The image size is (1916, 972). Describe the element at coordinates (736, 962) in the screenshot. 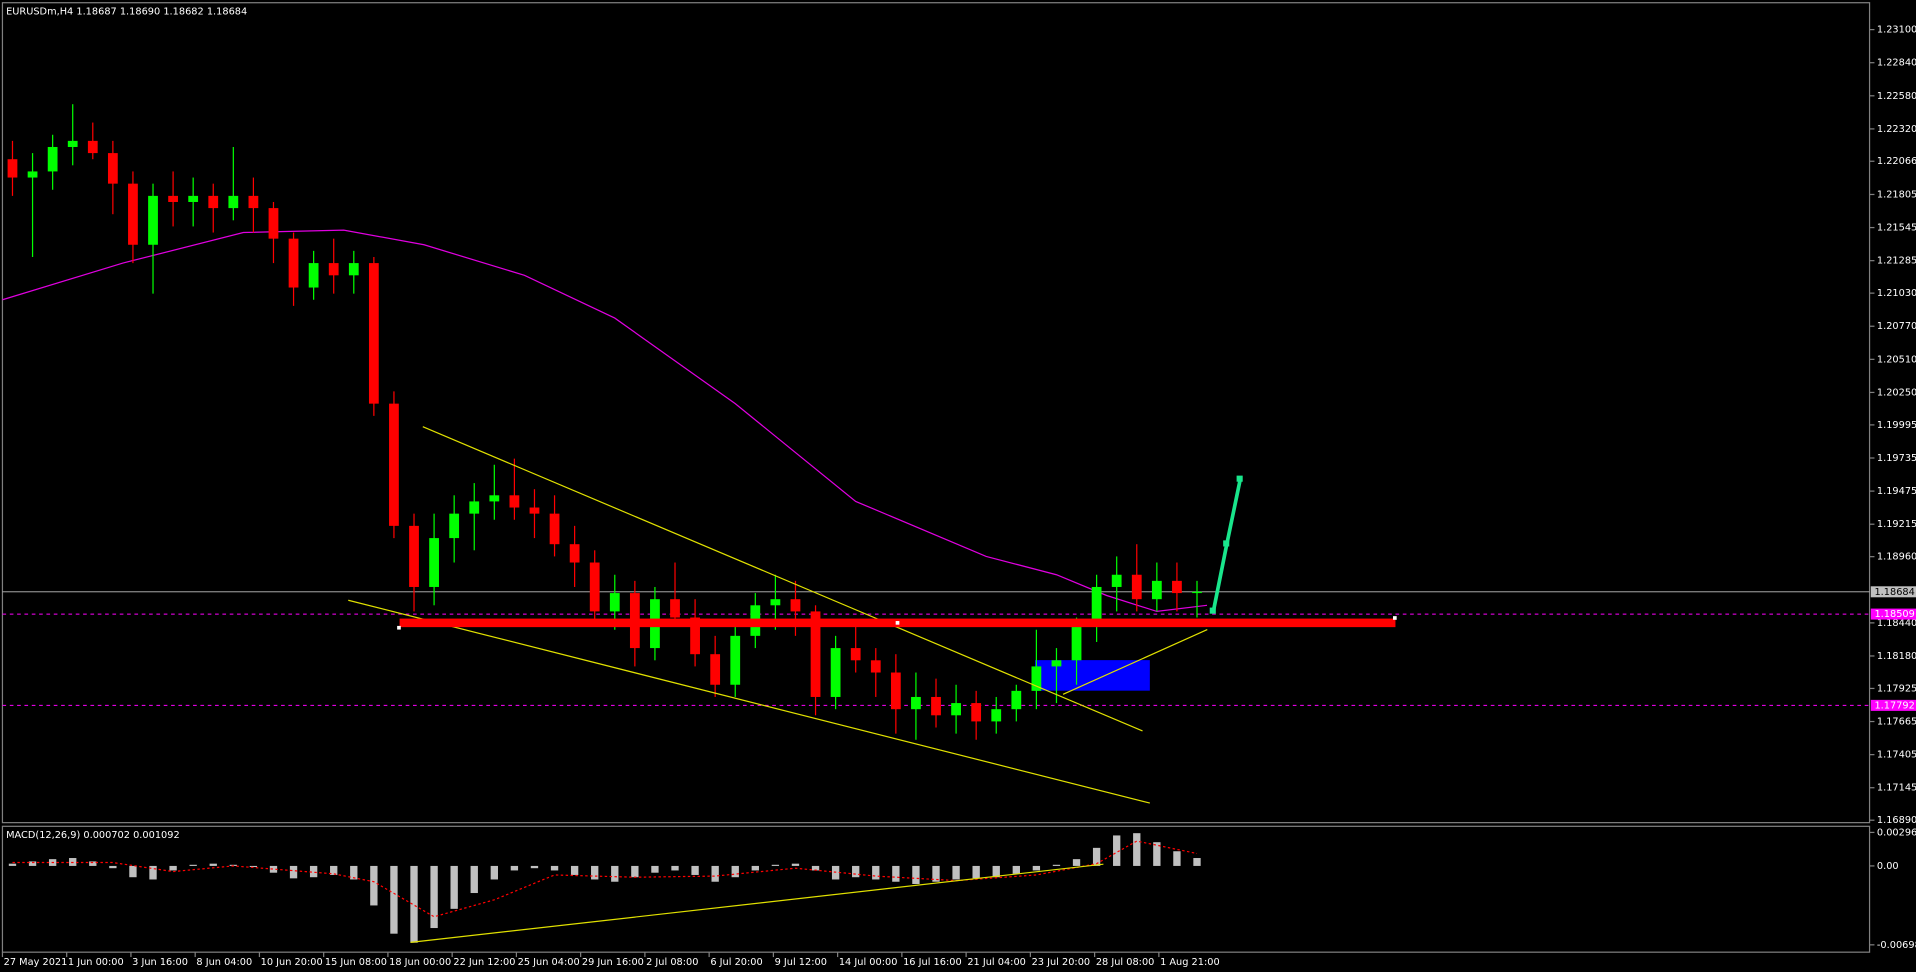

I see `x-tick-label: 6 Jul 20:00` at that location.